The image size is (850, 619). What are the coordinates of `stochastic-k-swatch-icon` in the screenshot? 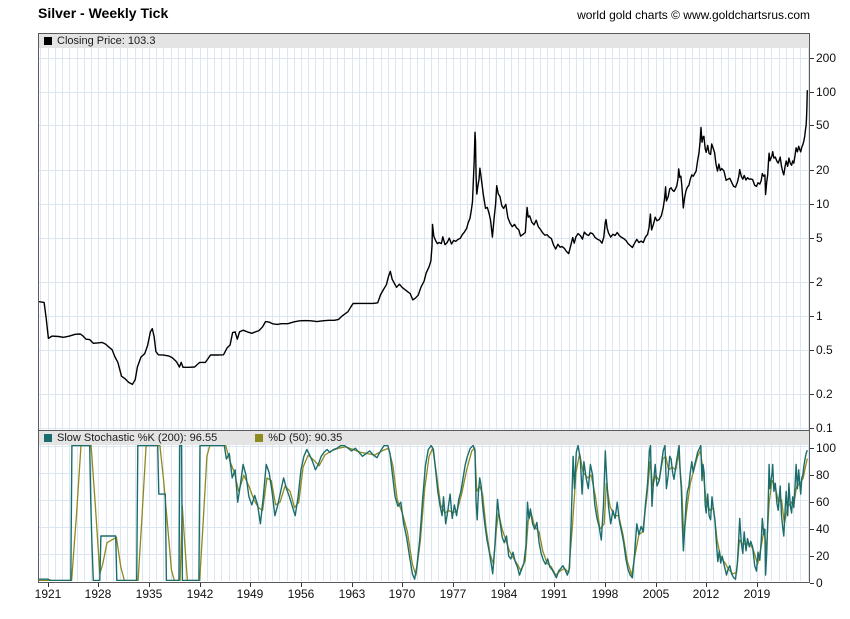 It's located at (48, 438).